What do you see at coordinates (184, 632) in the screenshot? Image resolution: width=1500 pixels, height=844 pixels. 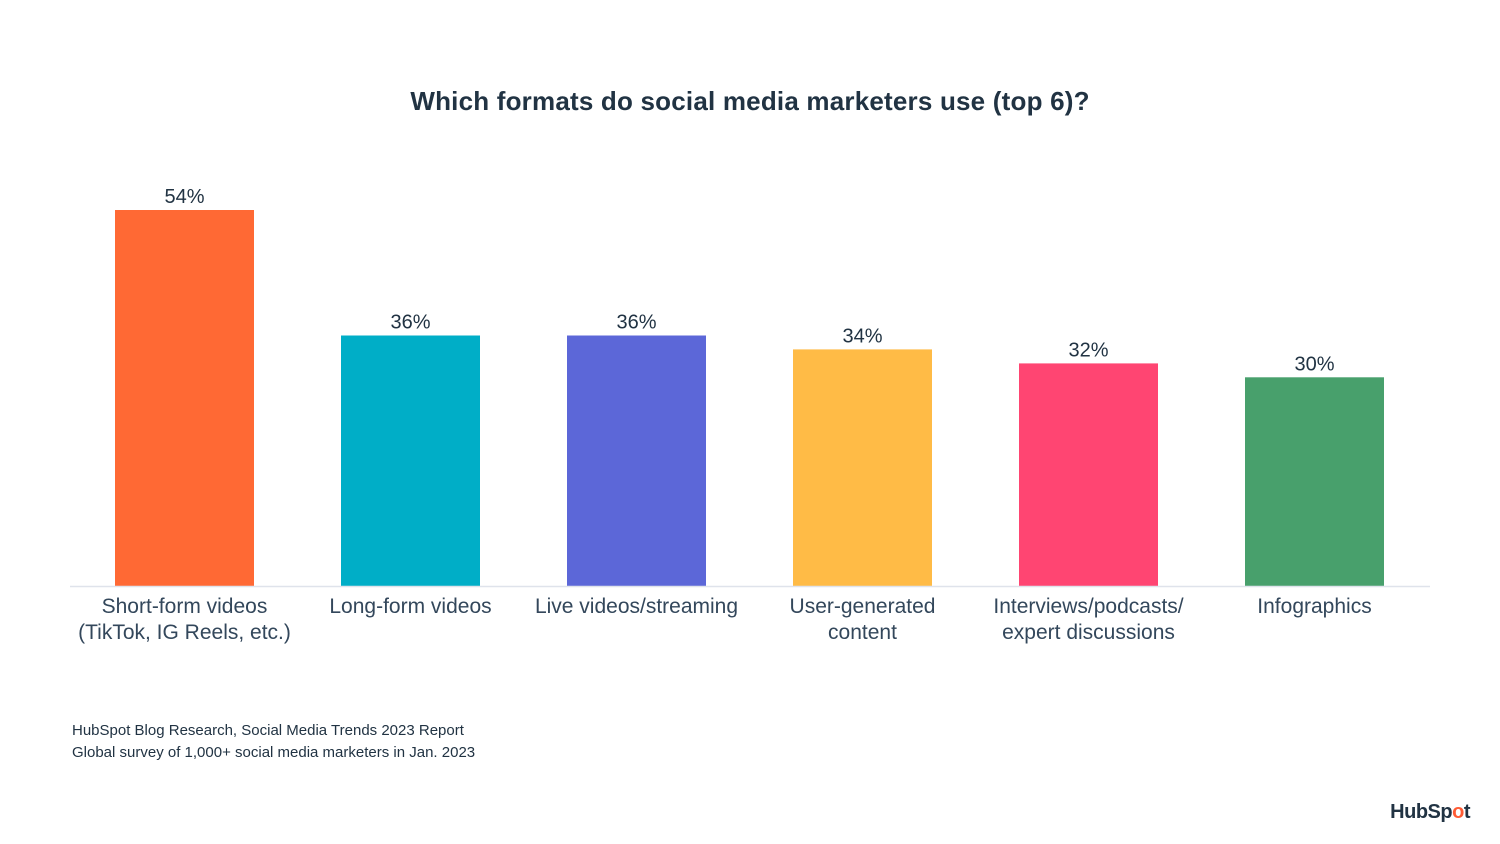 I see `category-label-line: (TikTok, IG Reels, etc.)` at bounding box center [184, 632].